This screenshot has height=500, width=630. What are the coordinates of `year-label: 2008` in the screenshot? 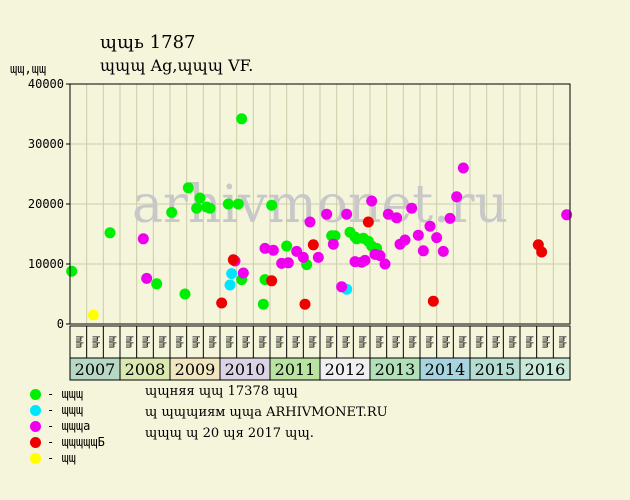 It's located at (145, 369).